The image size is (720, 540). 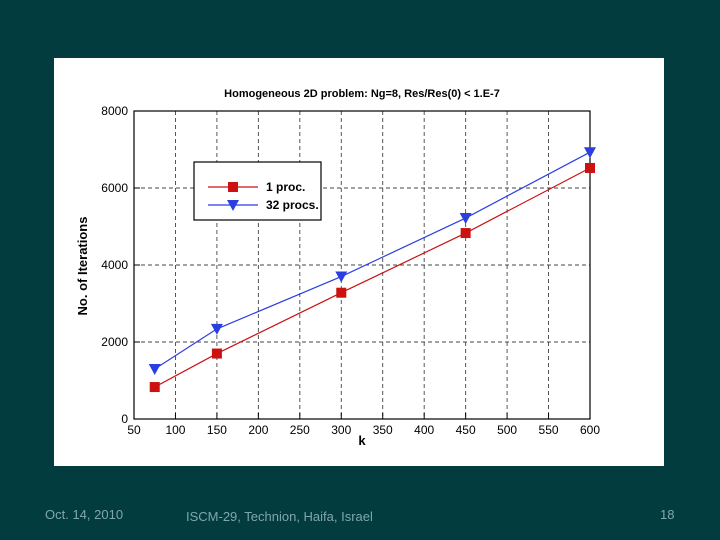 I want to click on legend-box, so click(x=257, y=191).